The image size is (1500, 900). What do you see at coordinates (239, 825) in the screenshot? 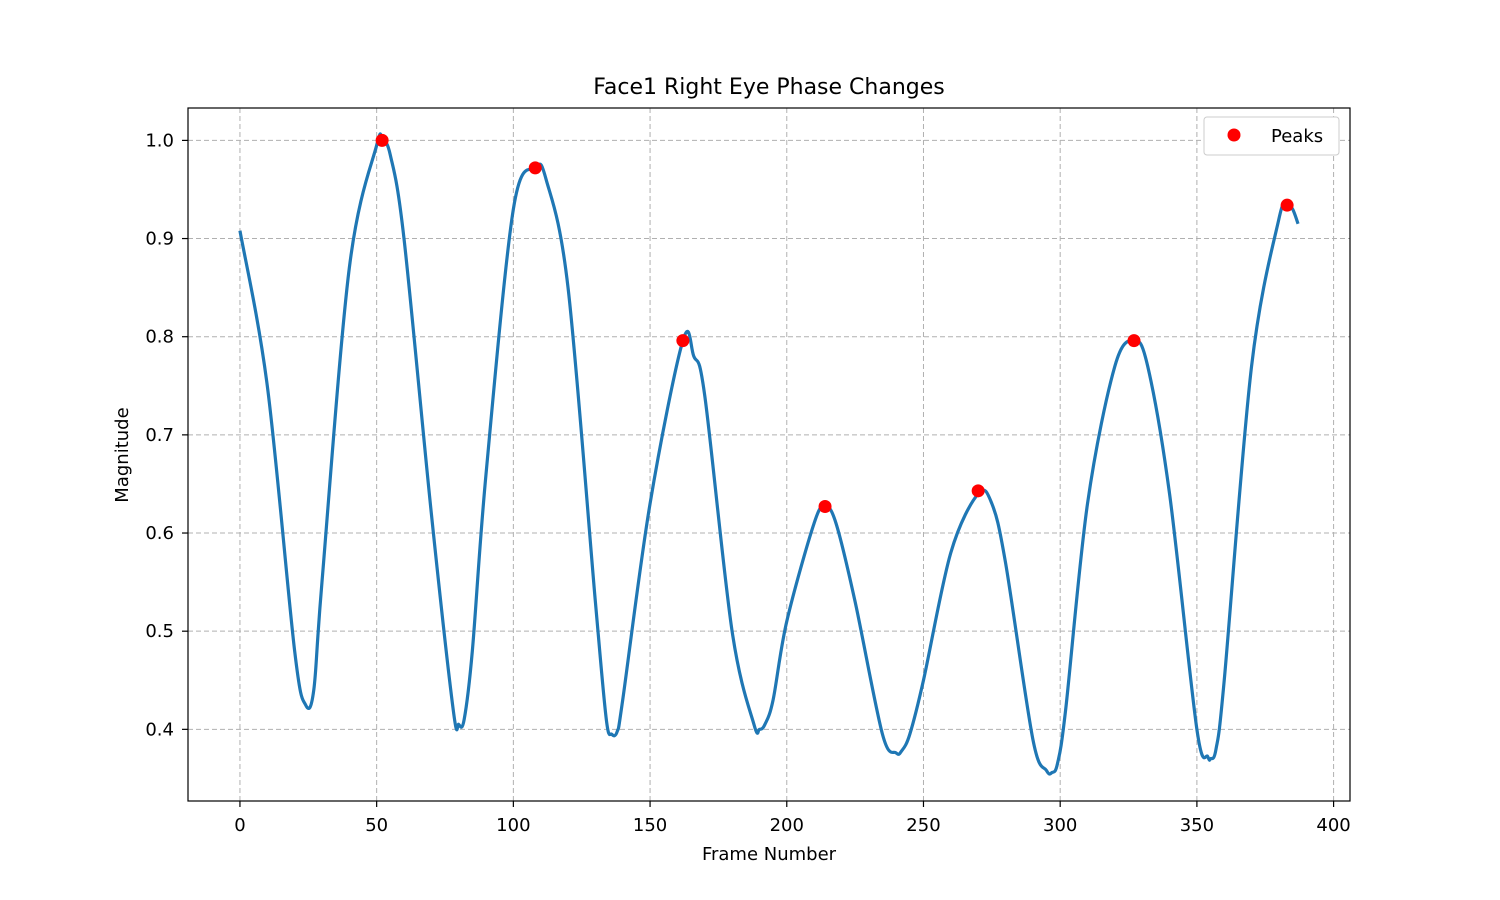
I see `x-tick-label: 0` at bounding box center [239, 825].